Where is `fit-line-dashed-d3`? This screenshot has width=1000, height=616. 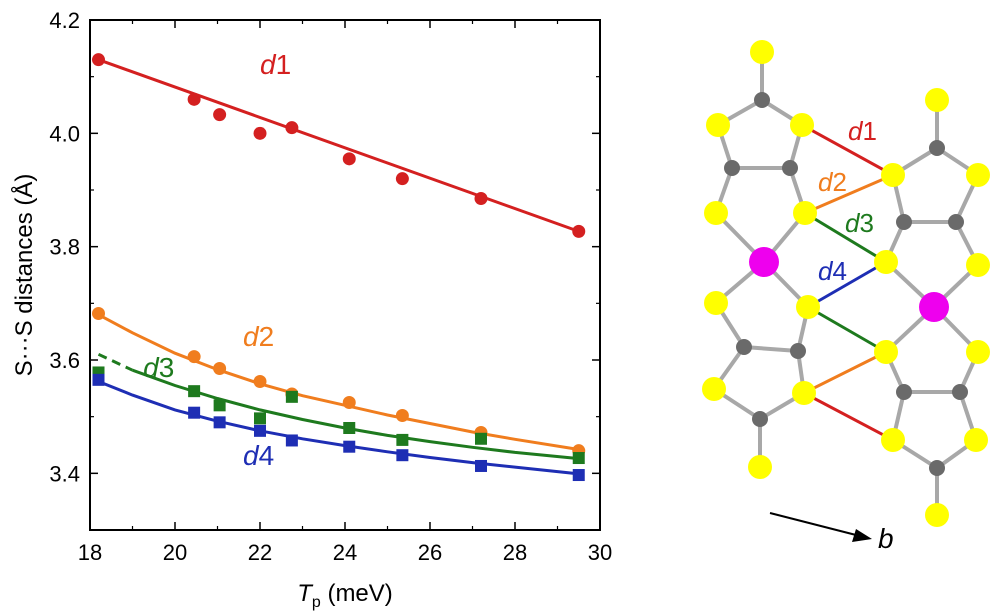
fit-line-dashed-d3 is located at coordinates (115, 362).